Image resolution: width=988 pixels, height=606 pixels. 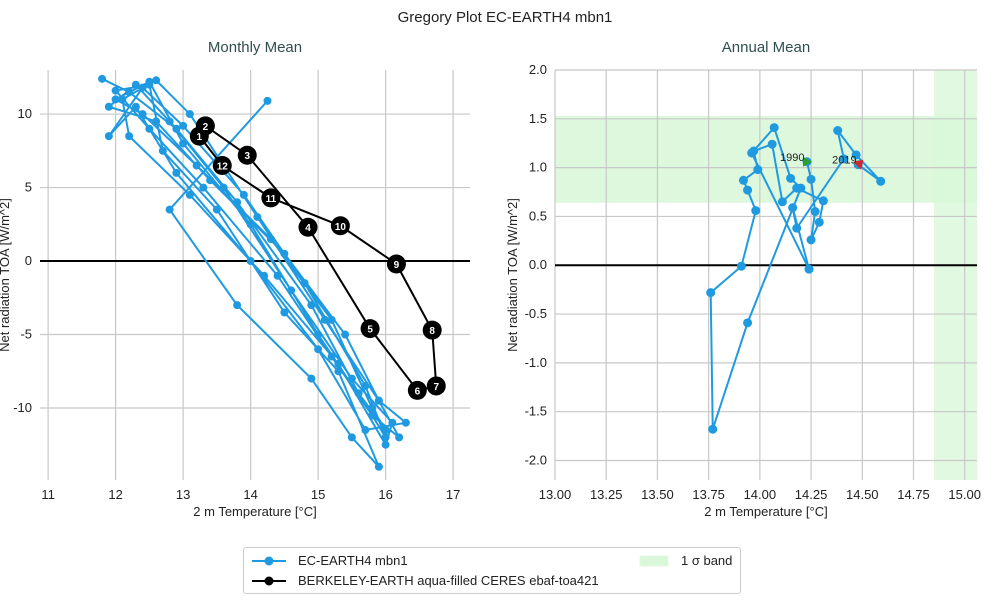 What do you see at coordinates (453, 494) in the screenshot?
I see `x-tick-label: 17` at bounding box center [453, 494].